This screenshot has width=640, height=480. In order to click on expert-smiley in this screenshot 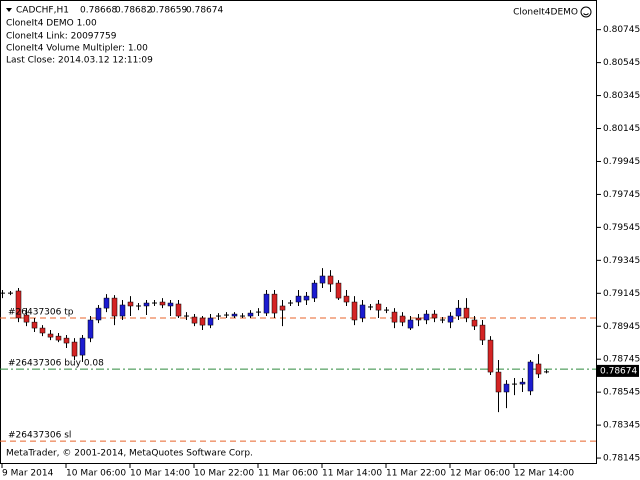, I will do `click(586, 12)`.